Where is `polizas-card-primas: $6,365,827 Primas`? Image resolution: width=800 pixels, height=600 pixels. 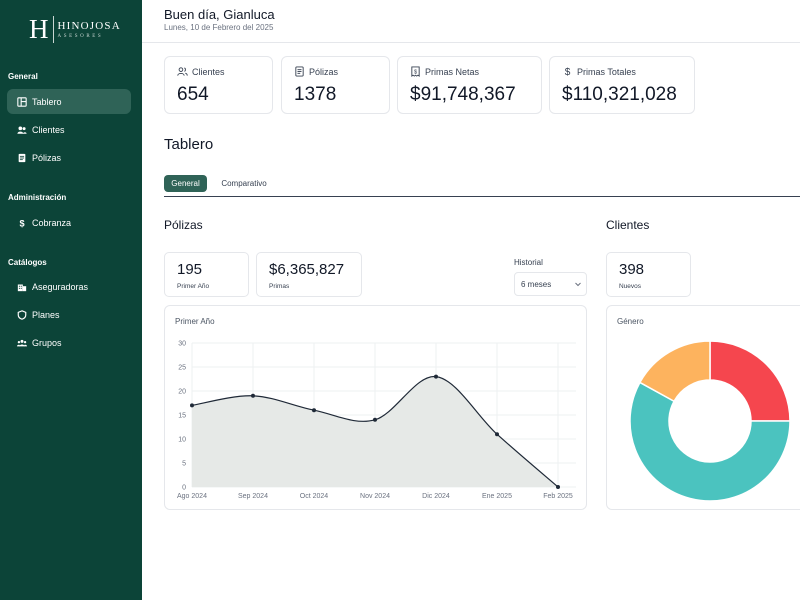 polizas-card-primas: $6,365,827 Primas is located at coordinates (309, 274).